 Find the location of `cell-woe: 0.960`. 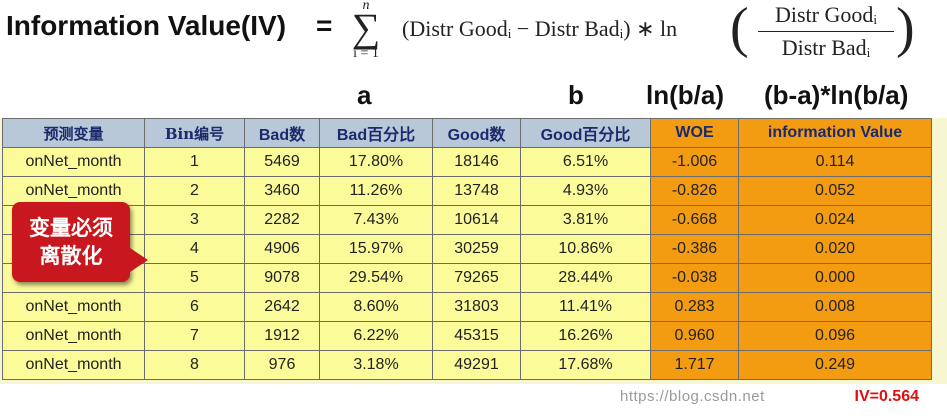

cell-woe: 0.960 is located at coordinates (694, 336).